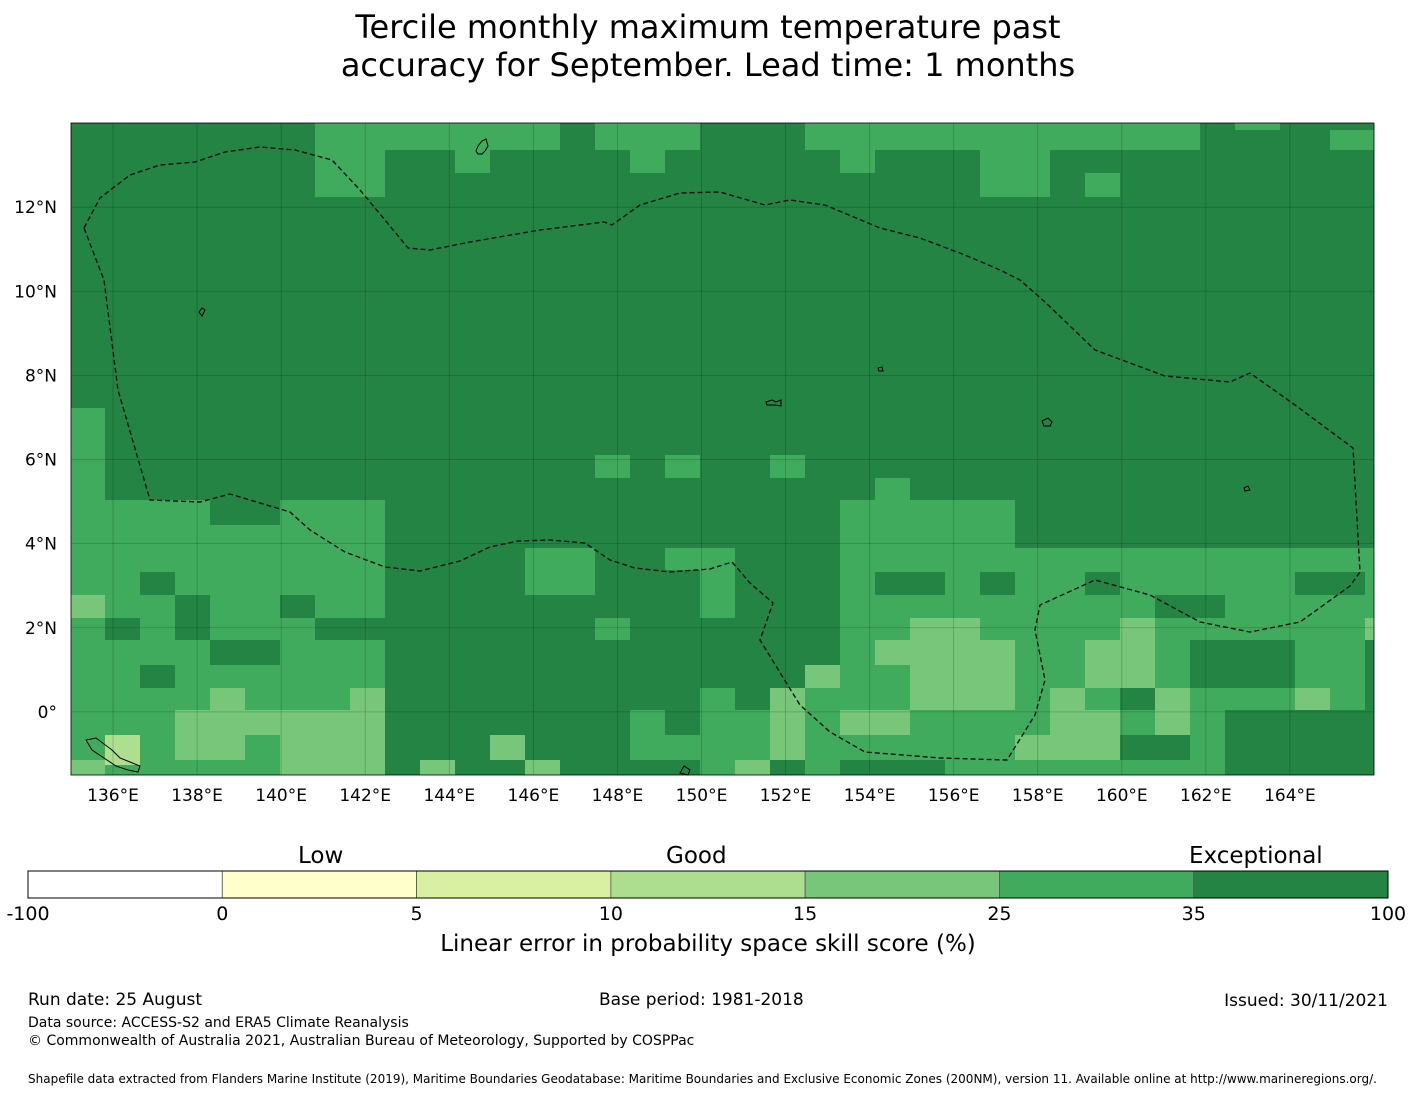  I want to click on latitude-tick-label: 12°N, so click(35, 208).